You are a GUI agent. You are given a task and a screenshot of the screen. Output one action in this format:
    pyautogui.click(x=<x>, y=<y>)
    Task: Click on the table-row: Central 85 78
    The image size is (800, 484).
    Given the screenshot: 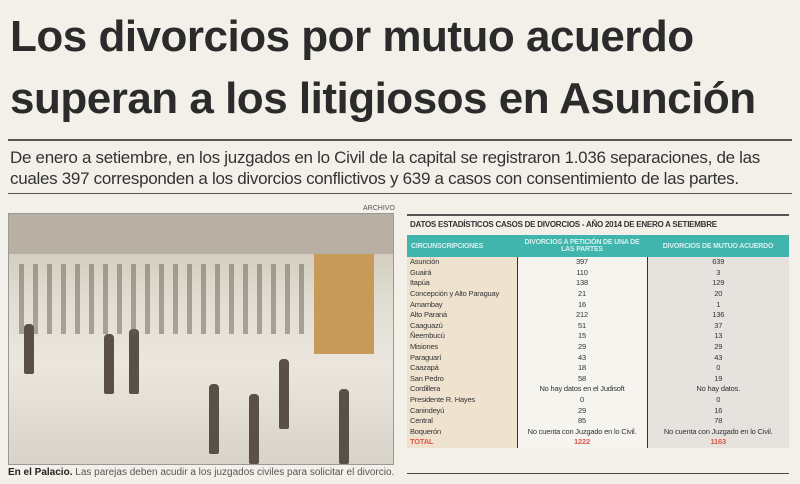 What is the action you would take?
    pyautogui.click(x=598, y=421)
    